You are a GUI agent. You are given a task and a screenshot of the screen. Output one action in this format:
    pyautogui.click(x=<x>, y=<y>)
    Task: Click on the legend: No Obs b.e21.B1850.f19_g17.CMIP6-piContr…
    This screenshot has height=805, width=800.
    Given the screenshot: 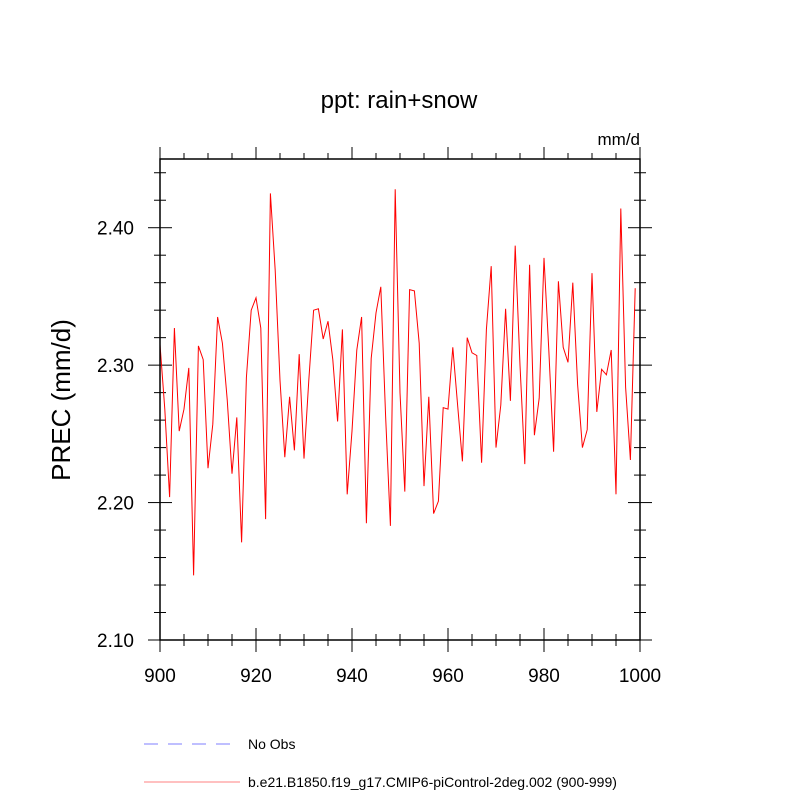 What is the action you would take?
    pyautogui.click(x=380, y=763)
    